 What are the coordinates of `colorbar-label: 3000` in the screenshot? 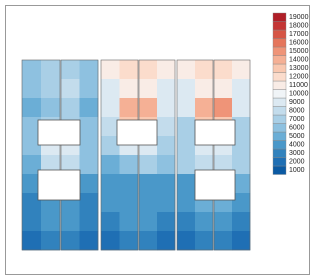 It's located at (297, 153).